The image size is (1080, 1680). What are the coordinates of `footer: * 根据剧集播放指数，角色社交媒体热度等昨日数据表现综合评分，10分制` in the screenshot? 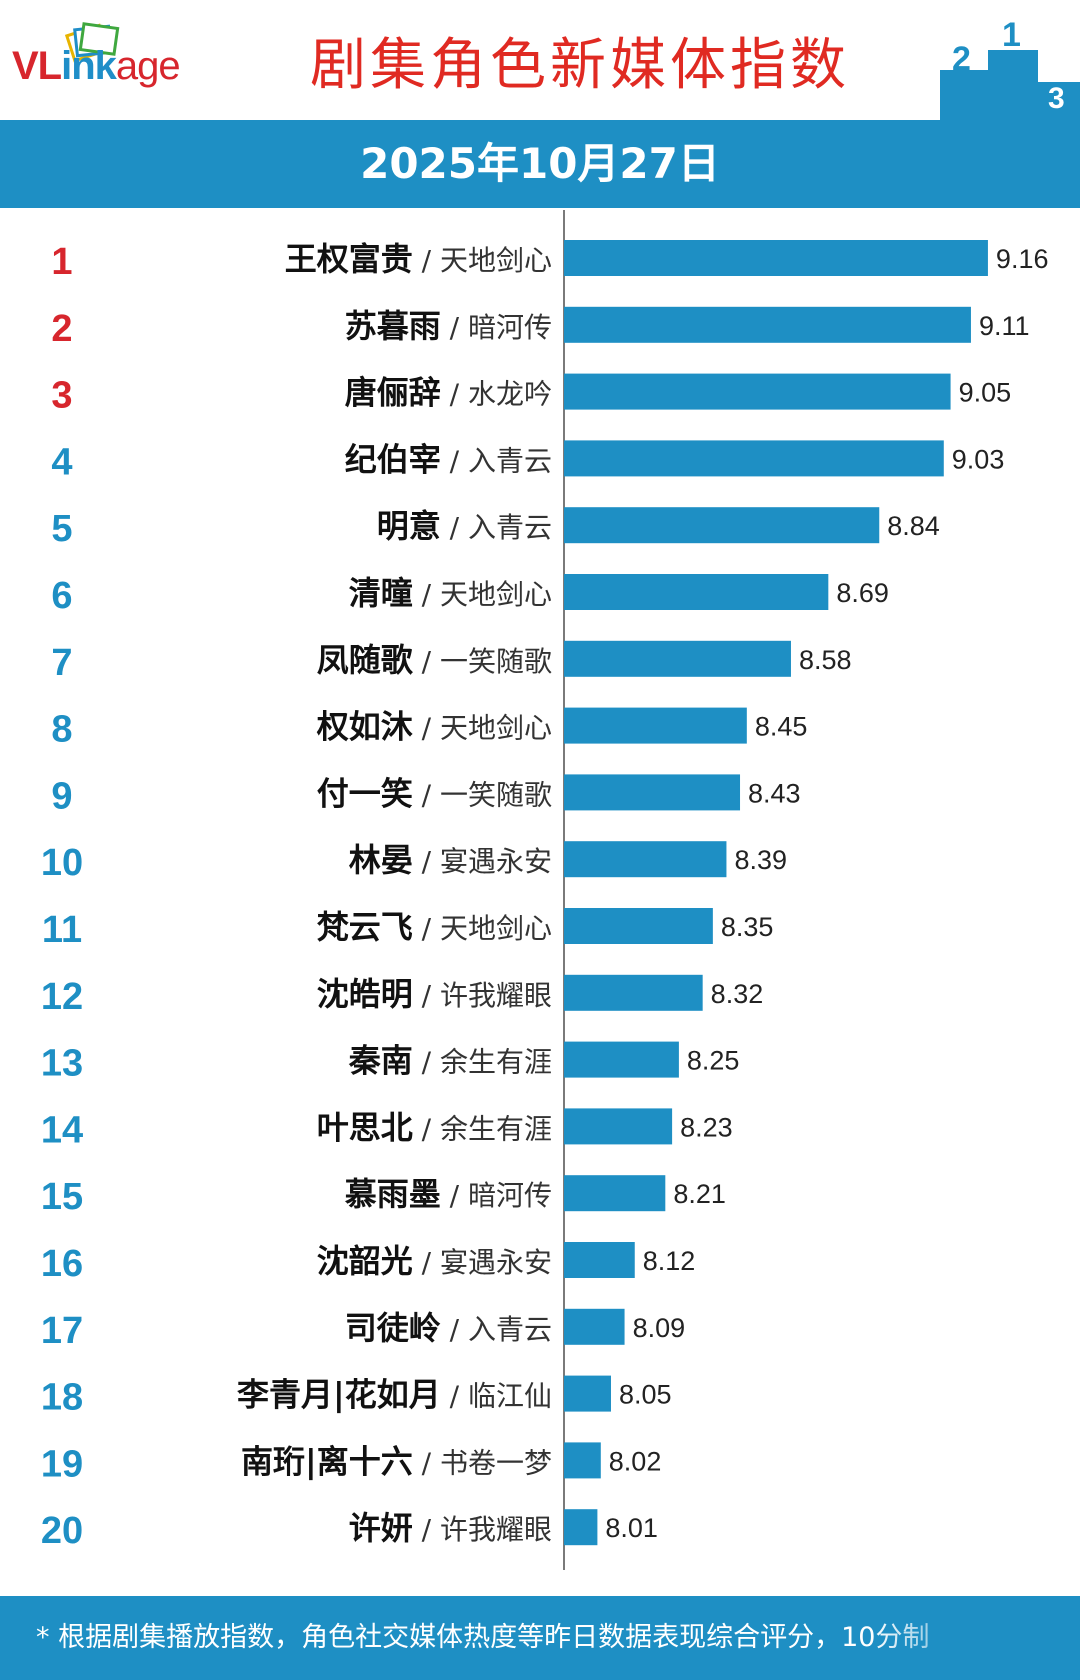 It's located at (540, 1638).